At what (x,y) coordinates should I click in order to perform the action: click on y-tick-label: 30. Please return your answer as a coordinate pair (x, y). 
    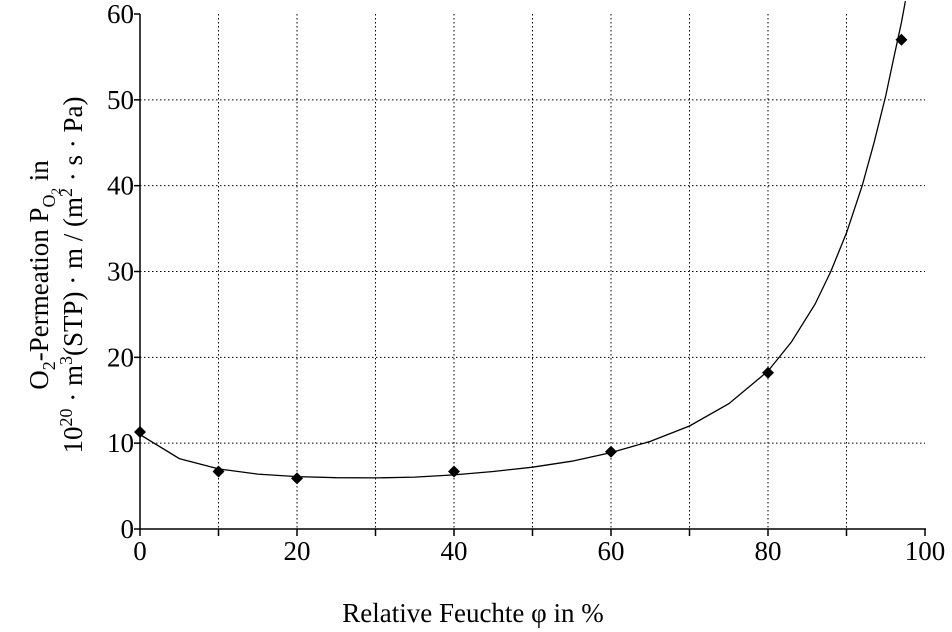
    Looking at the image, I should click on (120, 272).